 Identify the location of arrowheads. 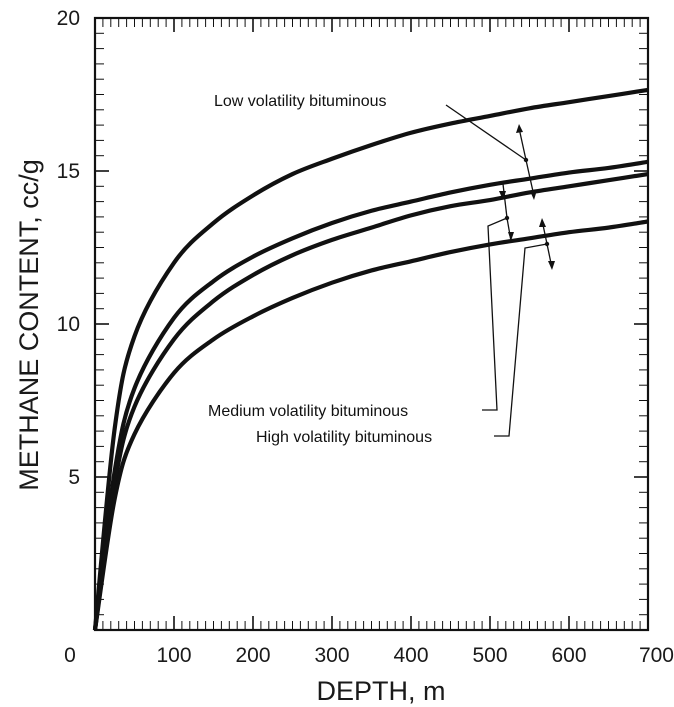
(527, 197).